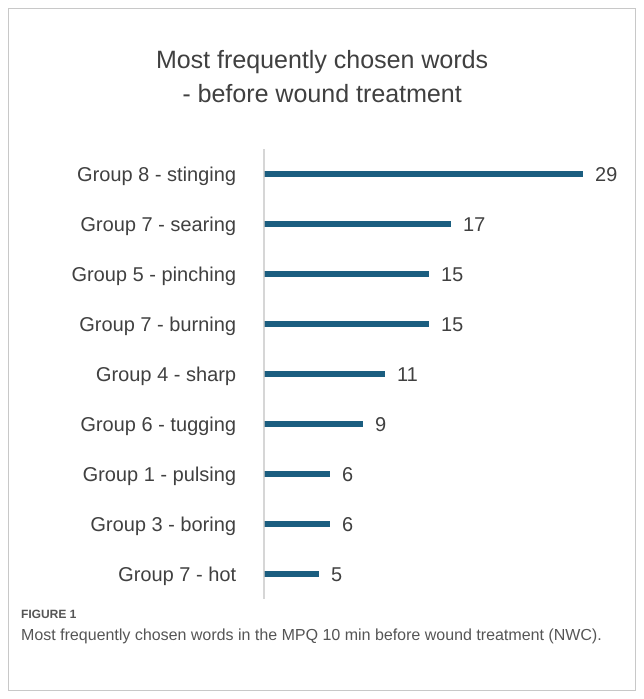  I want to click on caption: FIGURE 1, so click(49, 614).